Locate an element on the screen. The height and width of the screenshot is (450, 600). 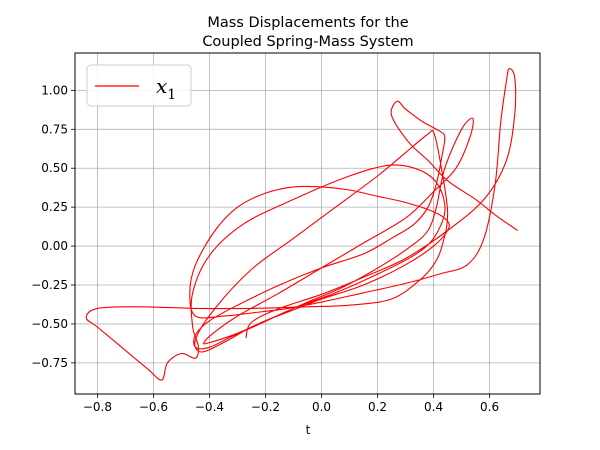
chart-title-line-1: Mass Displacements for the is located at coordinates (307, 23).